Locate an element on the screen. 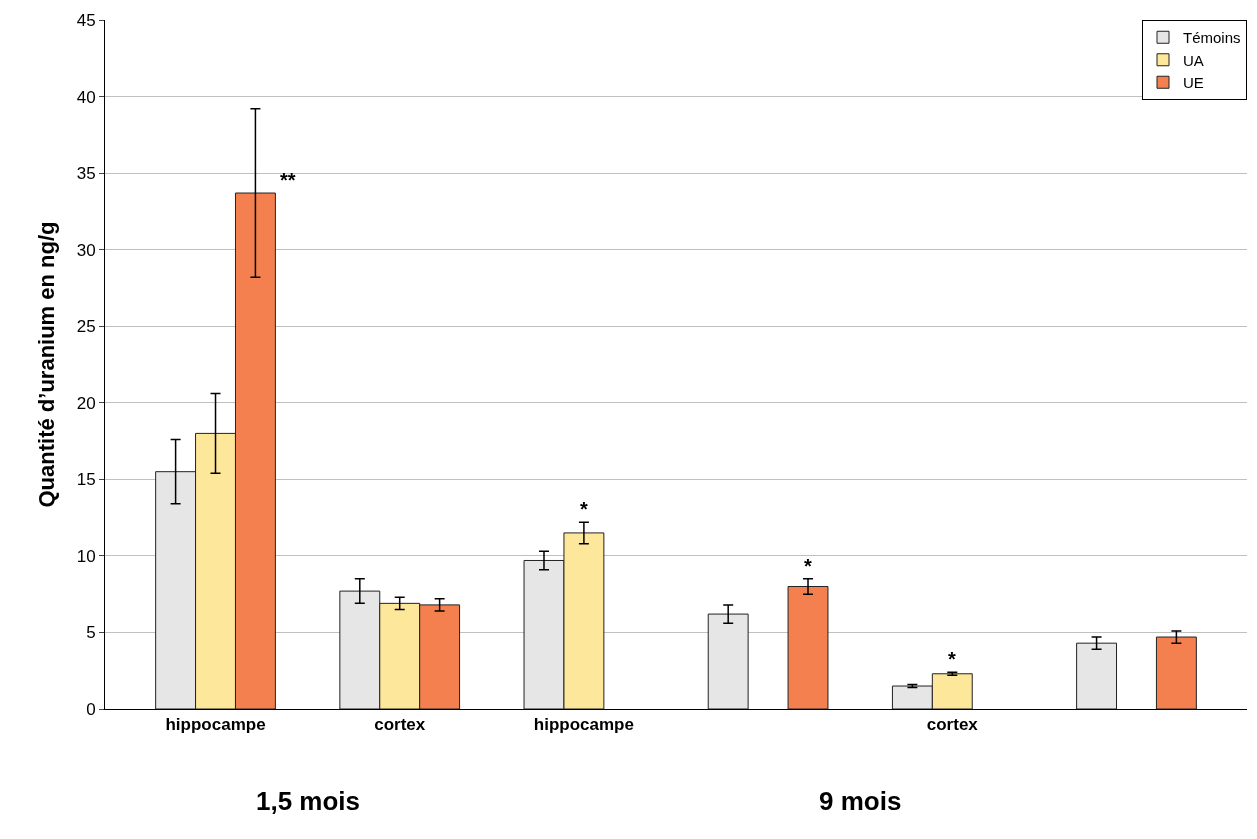 The image size is (1257, 839). y-tick-label: 20 is located at coordinates (86, 403).